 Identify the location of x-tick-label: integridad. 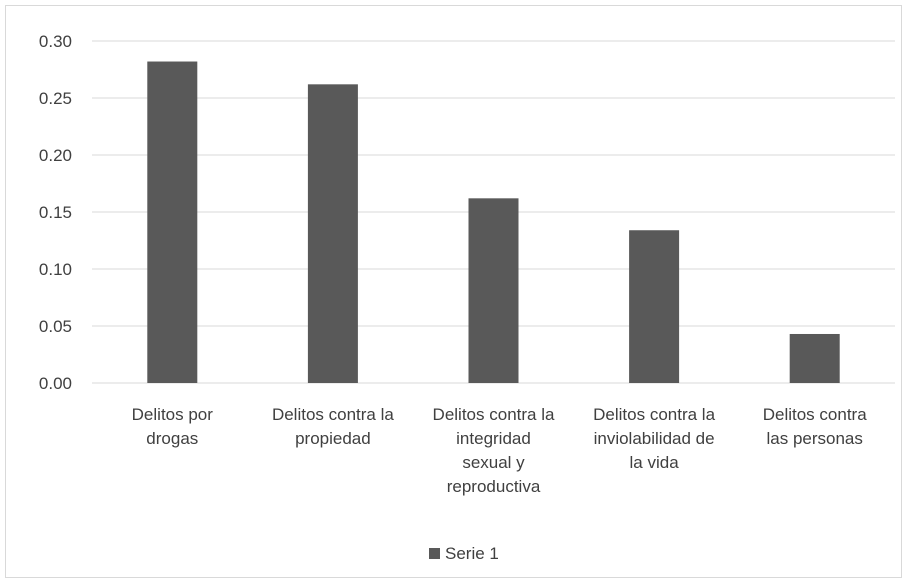
(493, 438).